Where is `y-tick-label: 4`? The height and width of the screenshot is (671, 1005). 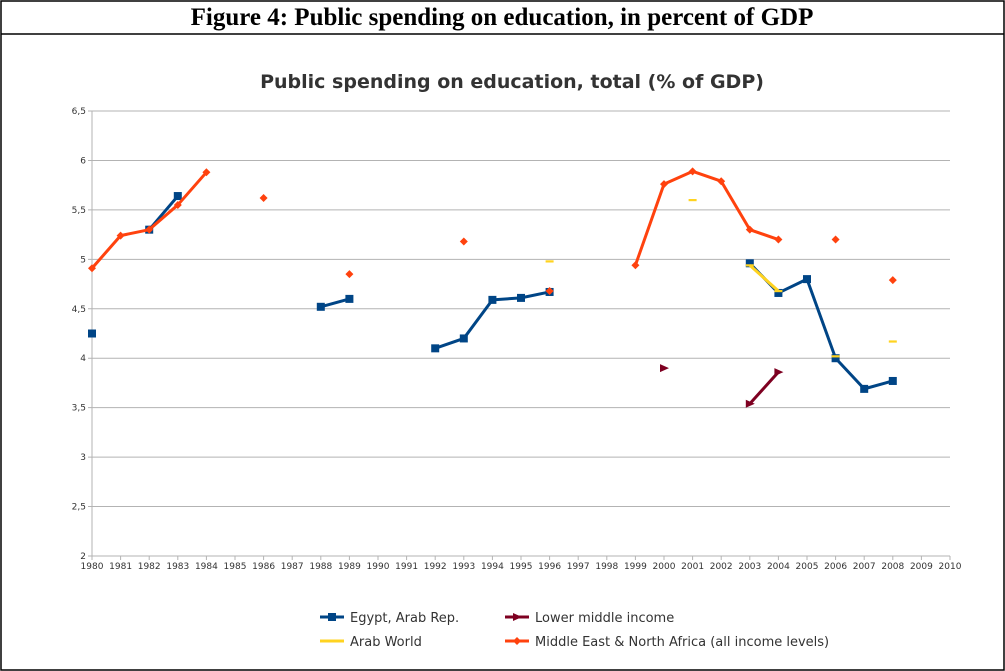
y-tick-label: 4 is located at coordinates (83, 359).